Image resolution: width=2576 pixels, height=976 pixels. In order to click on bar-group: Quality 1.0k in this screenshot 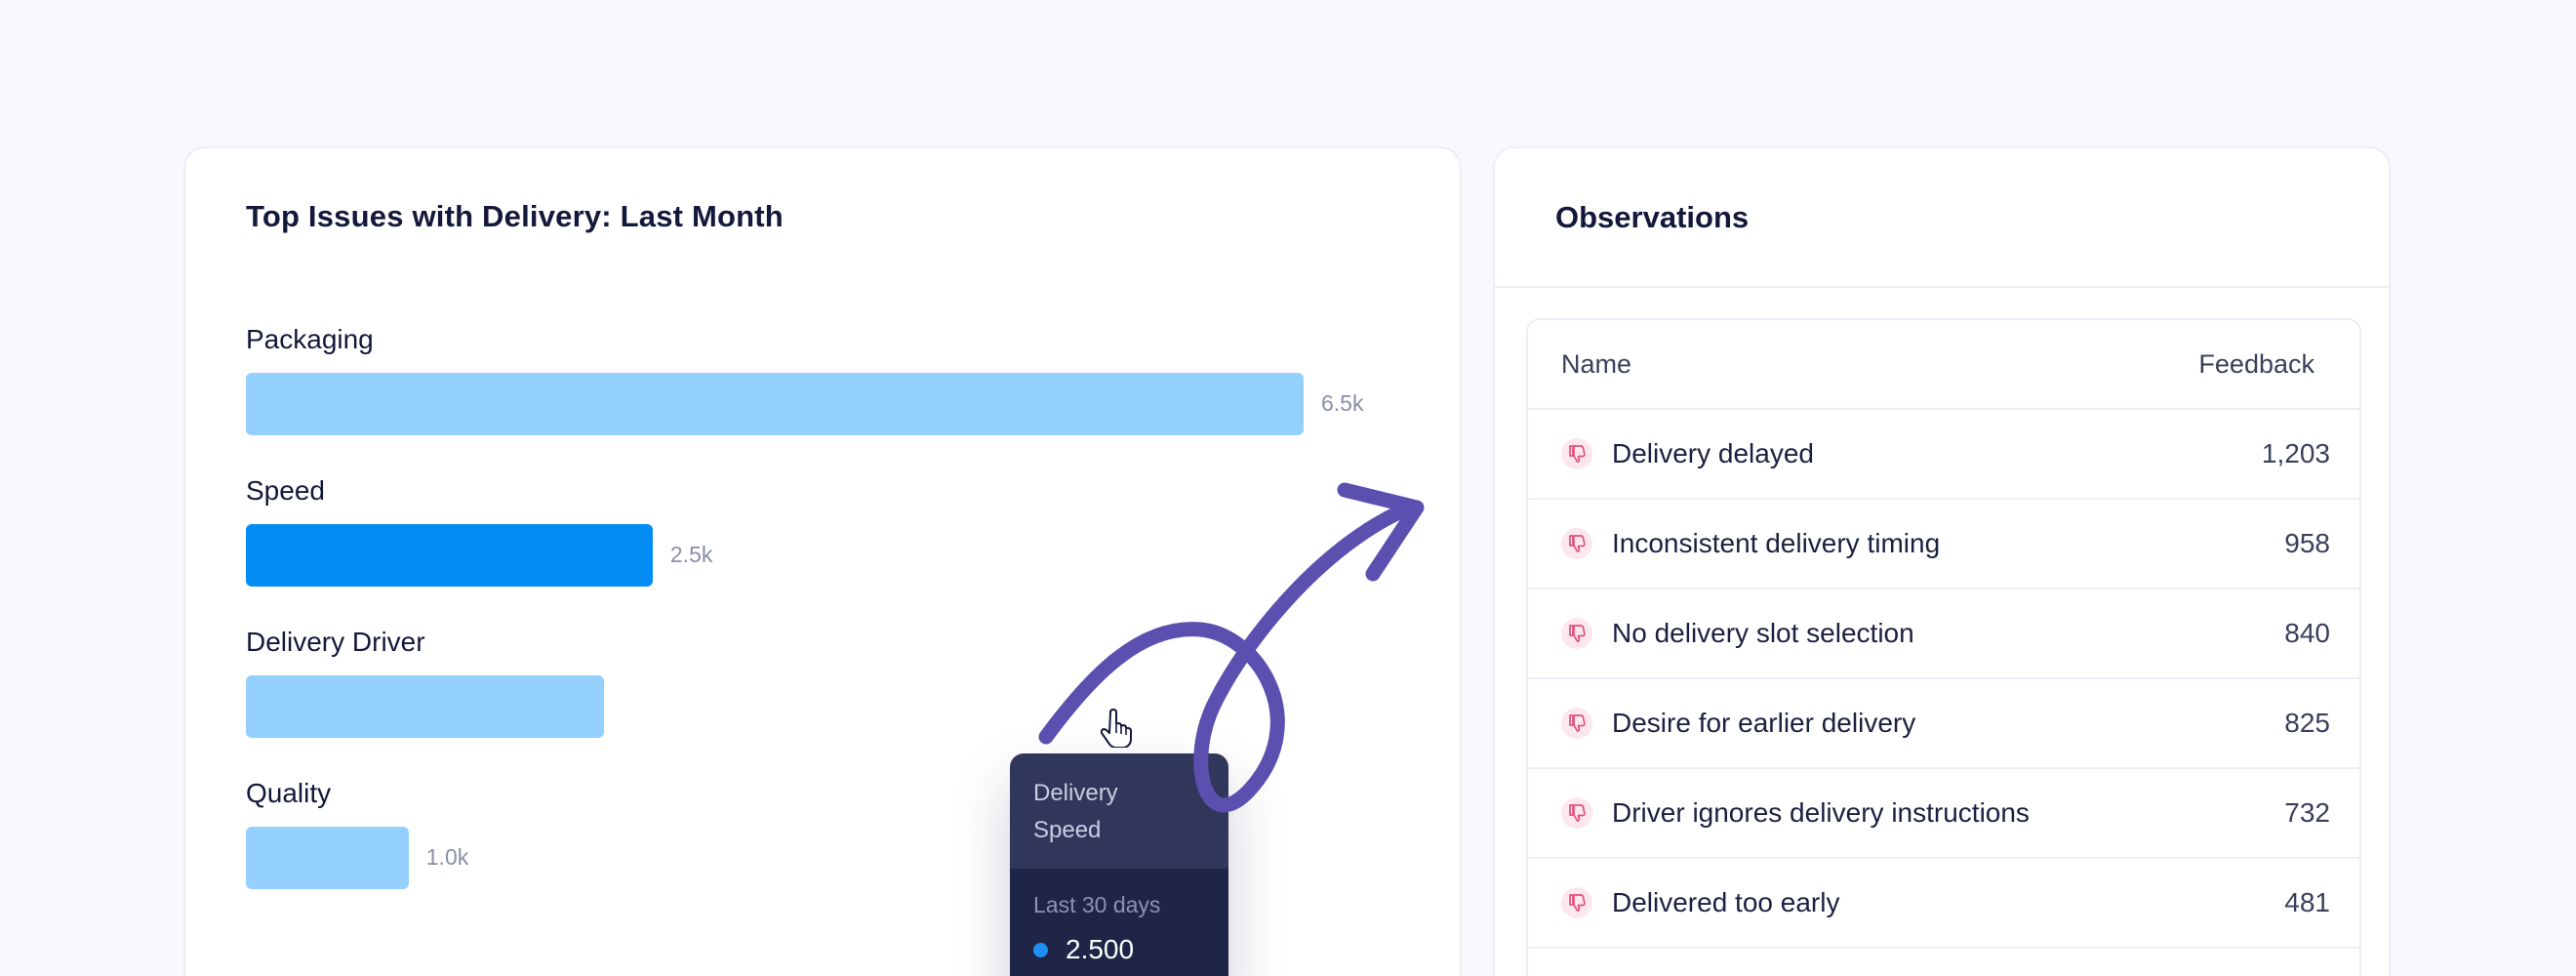, I will do `click(831, 841)`.